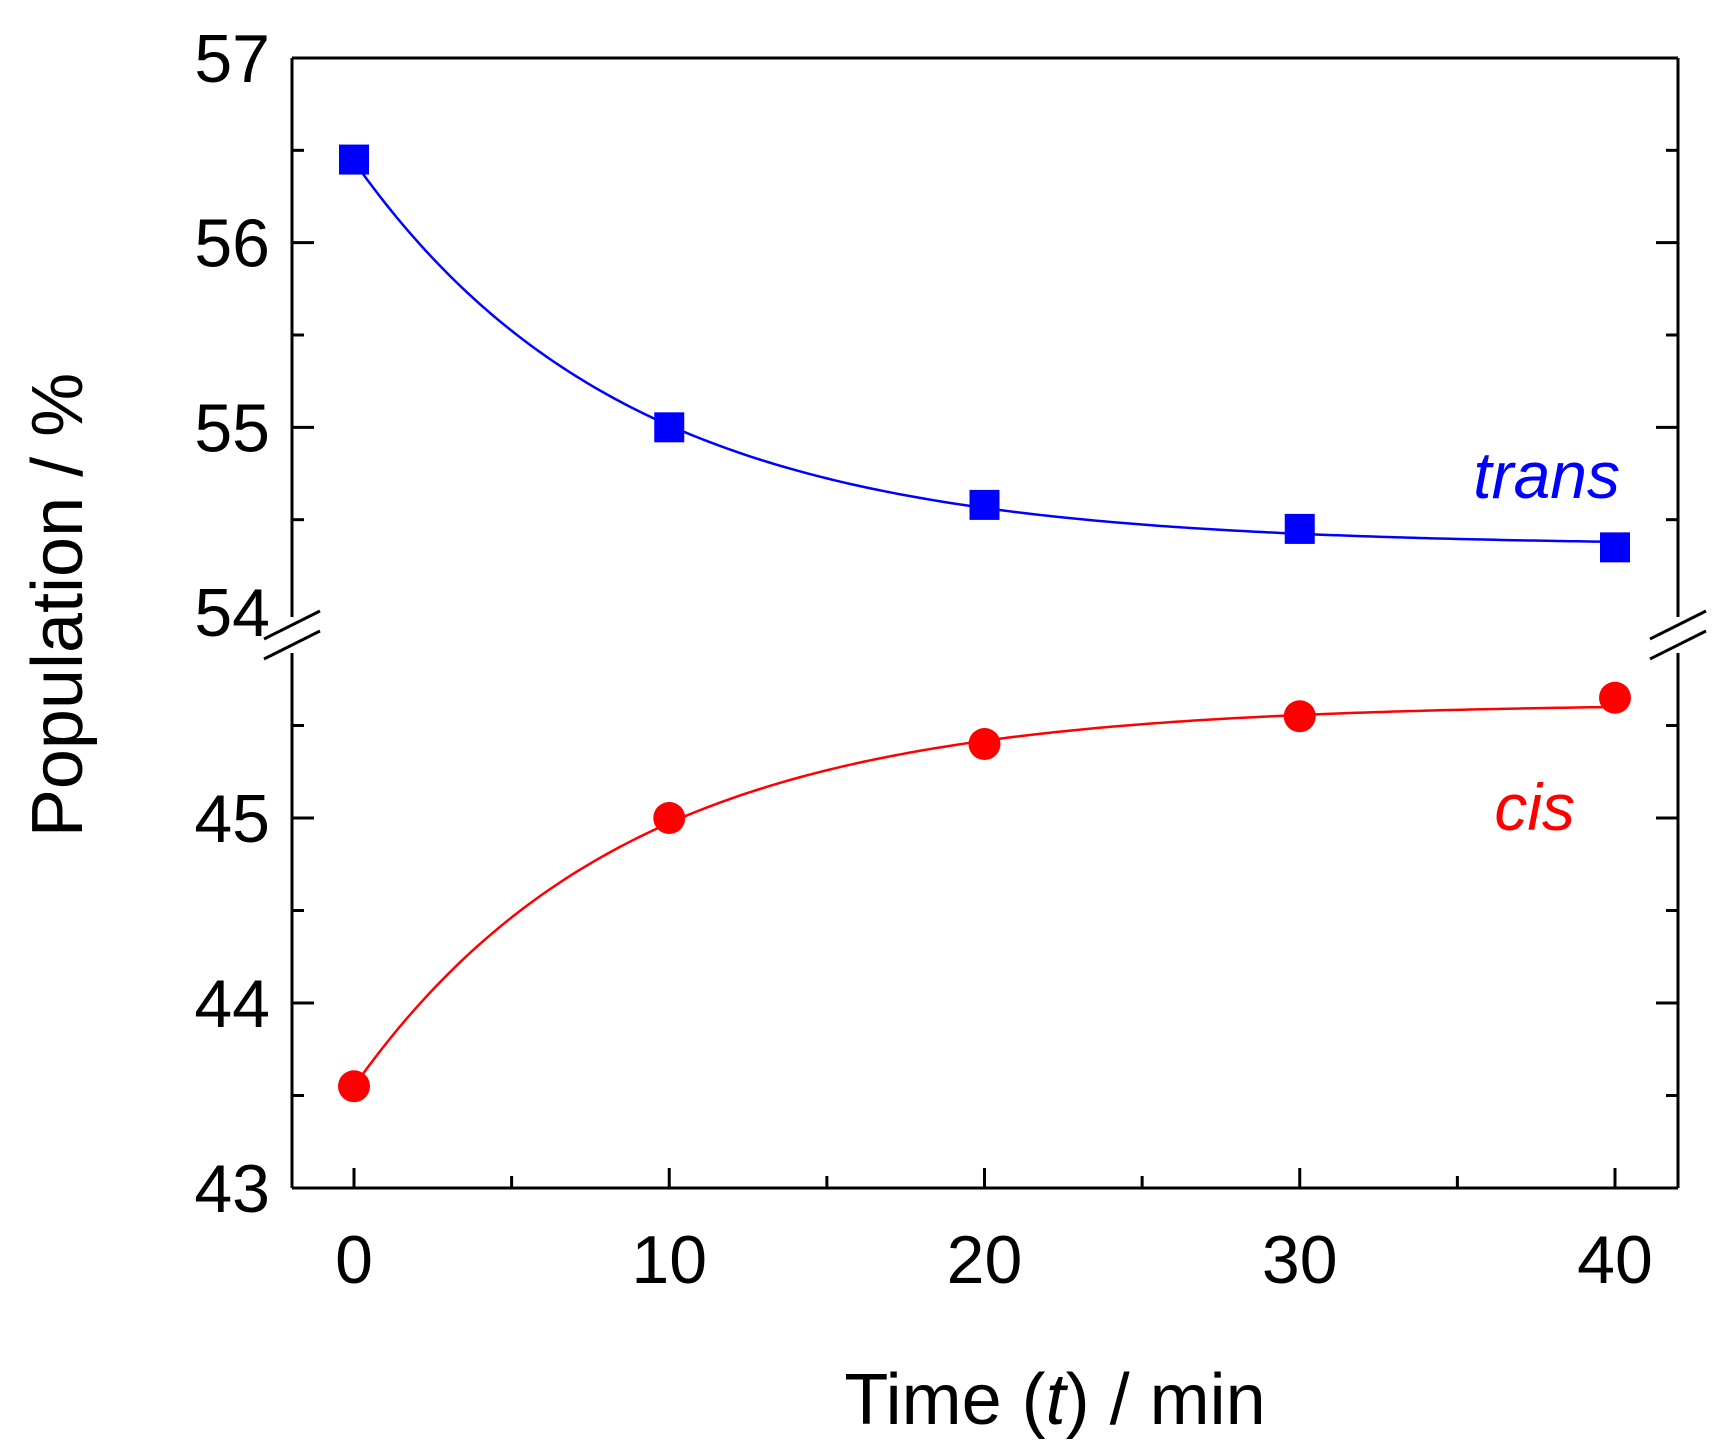  What do you see at coordinates (232, 1189) in the screenshot?
I see `y-tick-label: 43` at bounding box center [232, 1189].